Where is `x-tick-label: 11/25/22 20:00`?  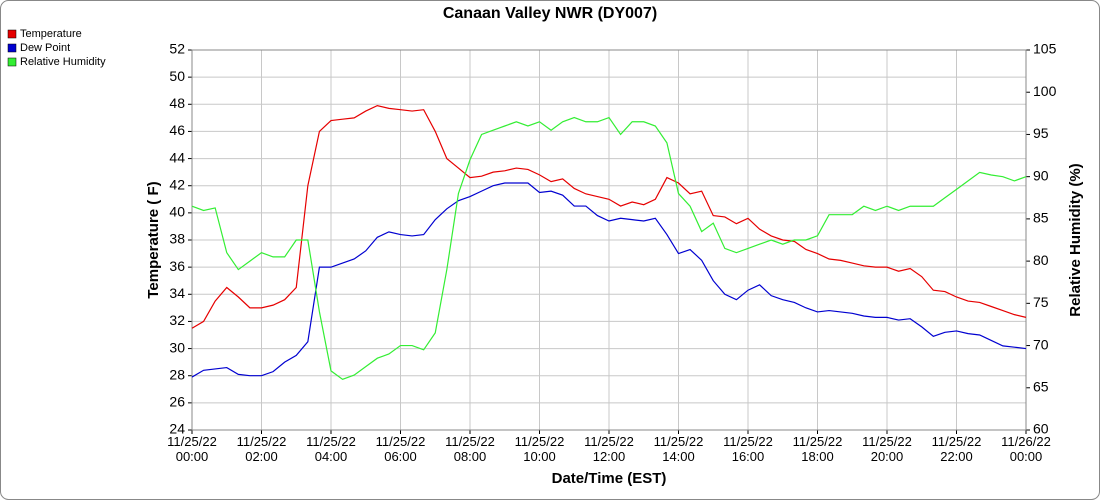 x-tick-label: 11/25/22 20:00 is located at coordinates (887, 449).